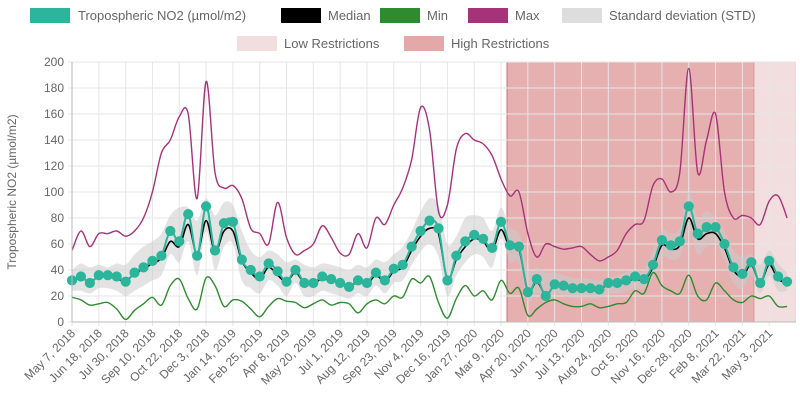 Image resolution: width=800 pixels, height=405 pixels. I want to click on legend-no2: Tropospheric NO2 (µmol/m2), so click(138, 15).